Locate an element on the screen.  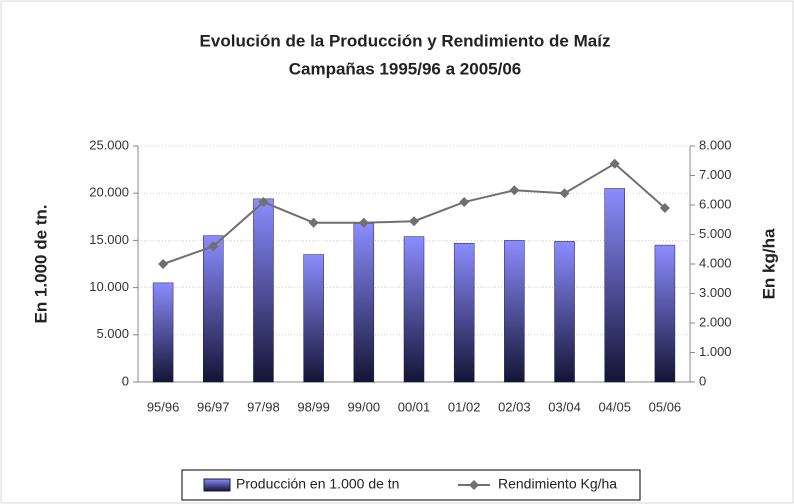
x-tick-label: 01/02 is located at coordinates (464, 406).